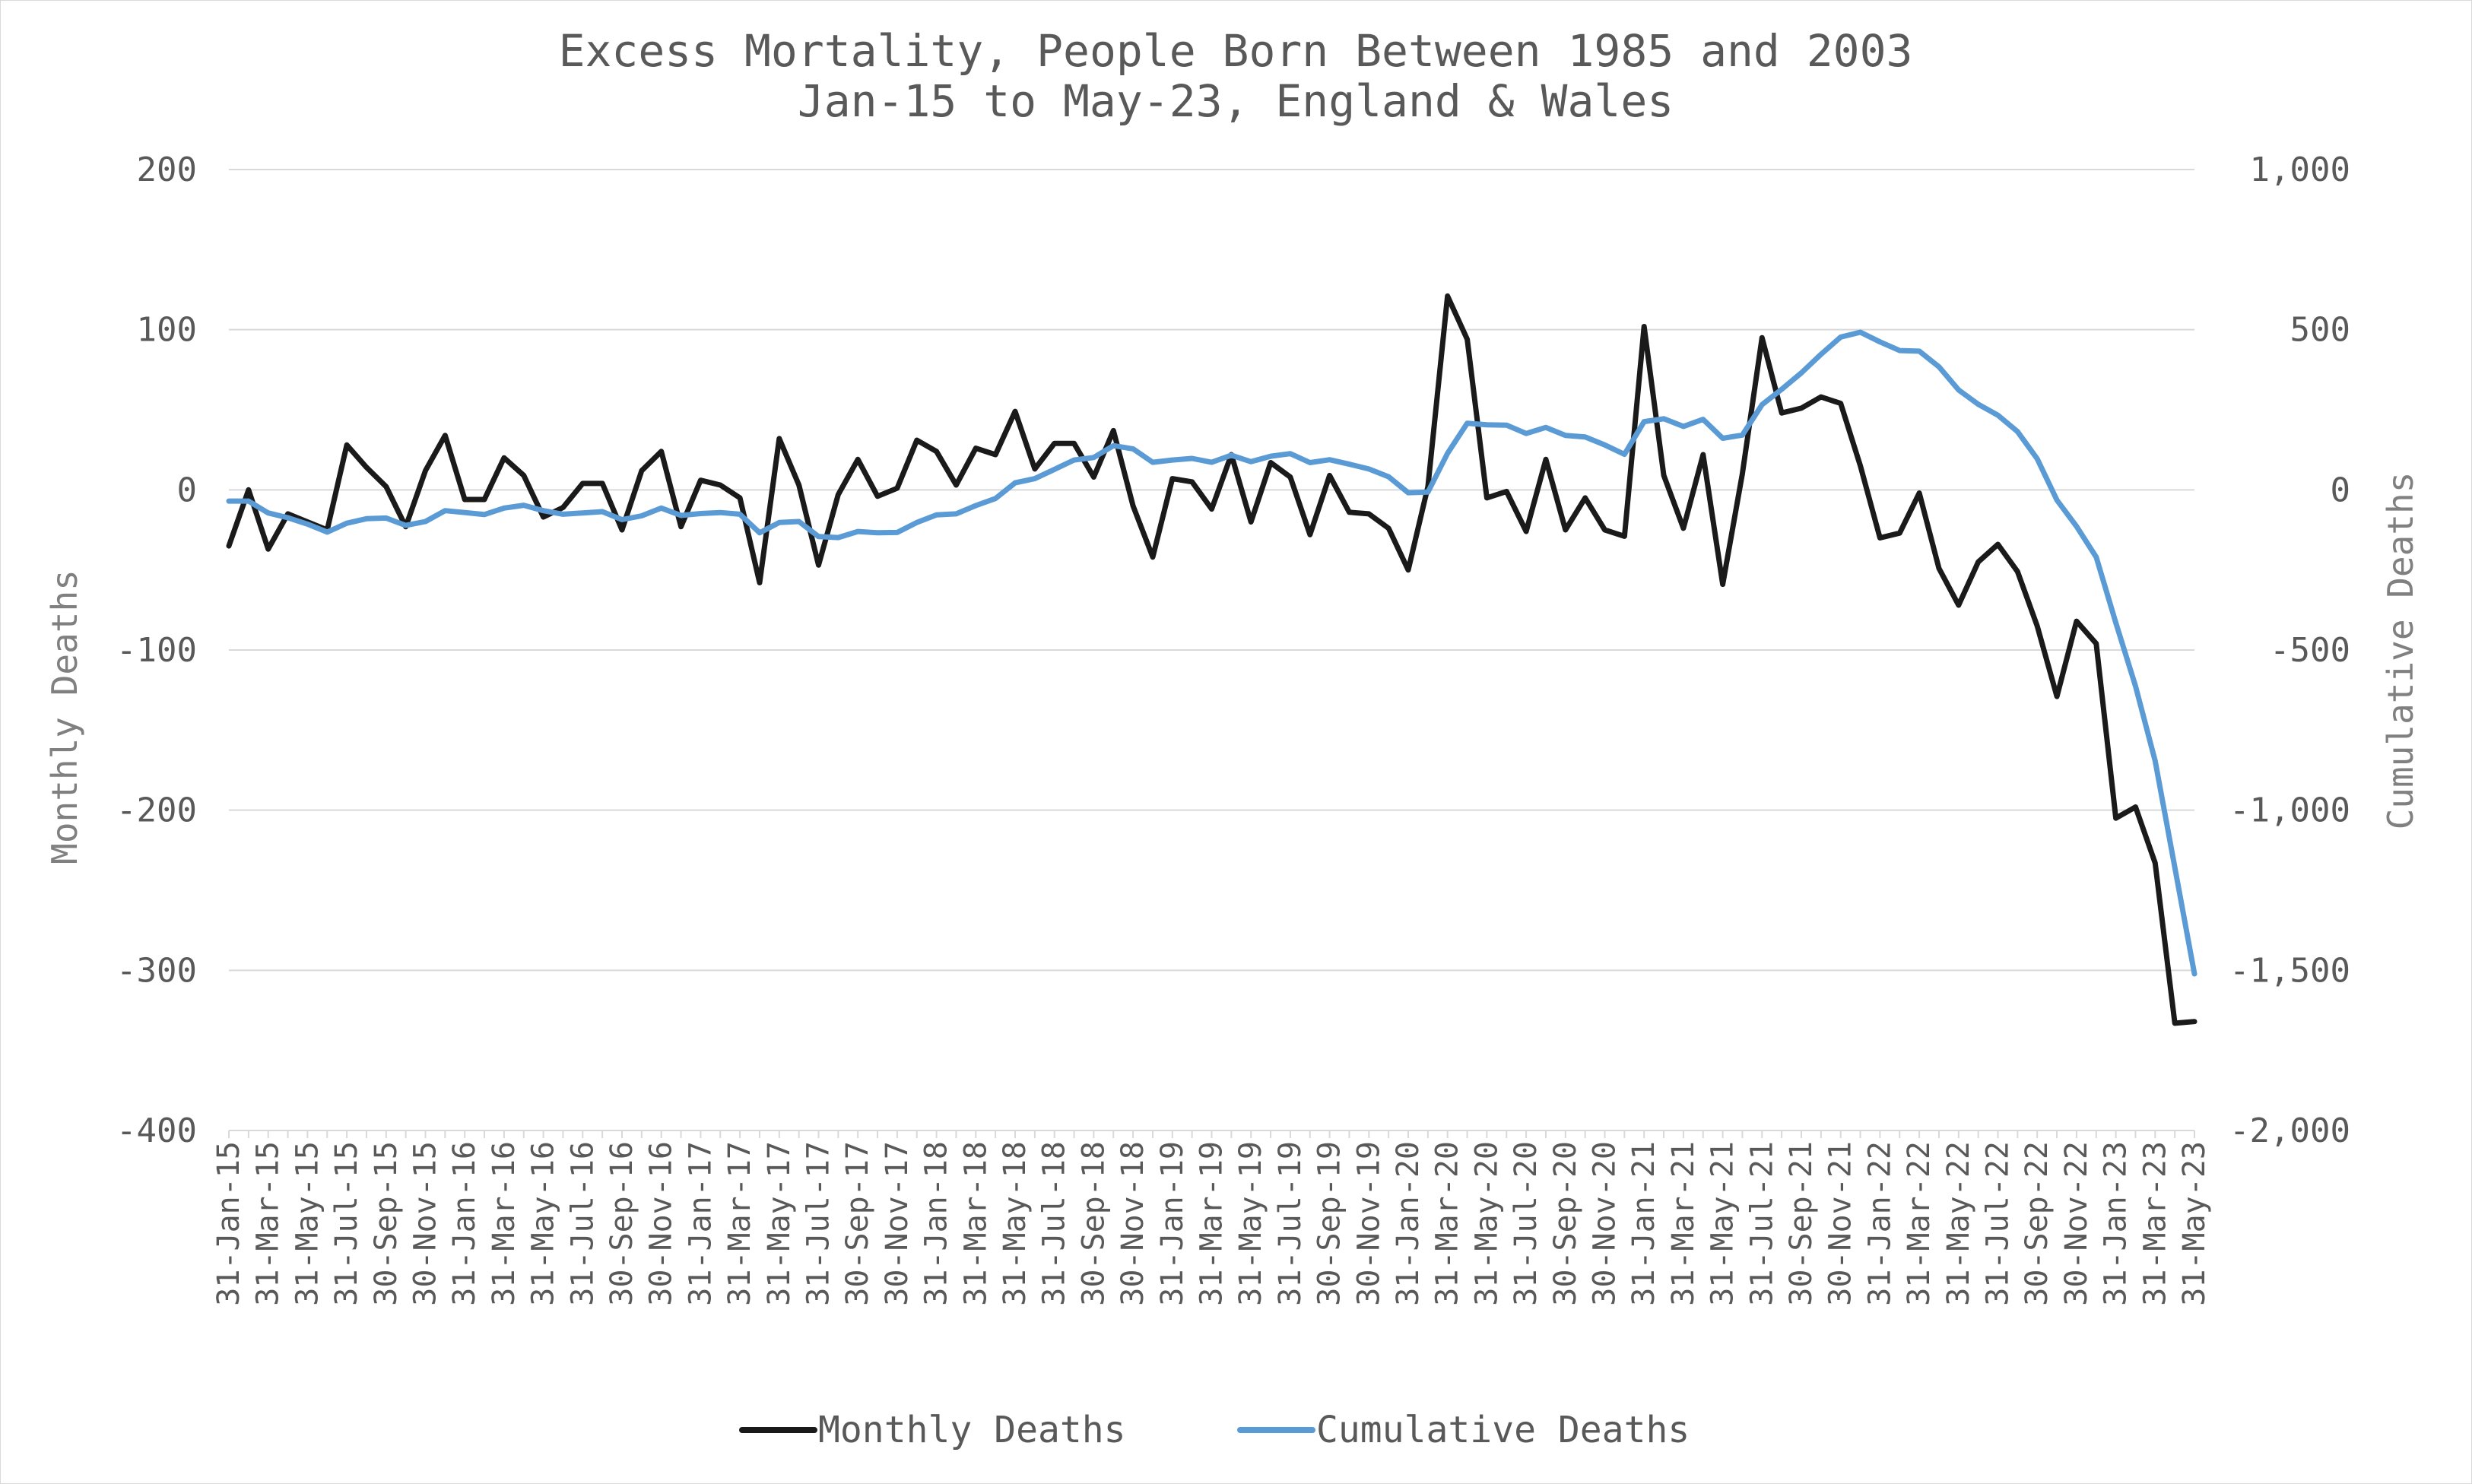  Describe the element at coordinates (167, 330) in the screenshot. I see `y-left-tick-label: 100` at that location.